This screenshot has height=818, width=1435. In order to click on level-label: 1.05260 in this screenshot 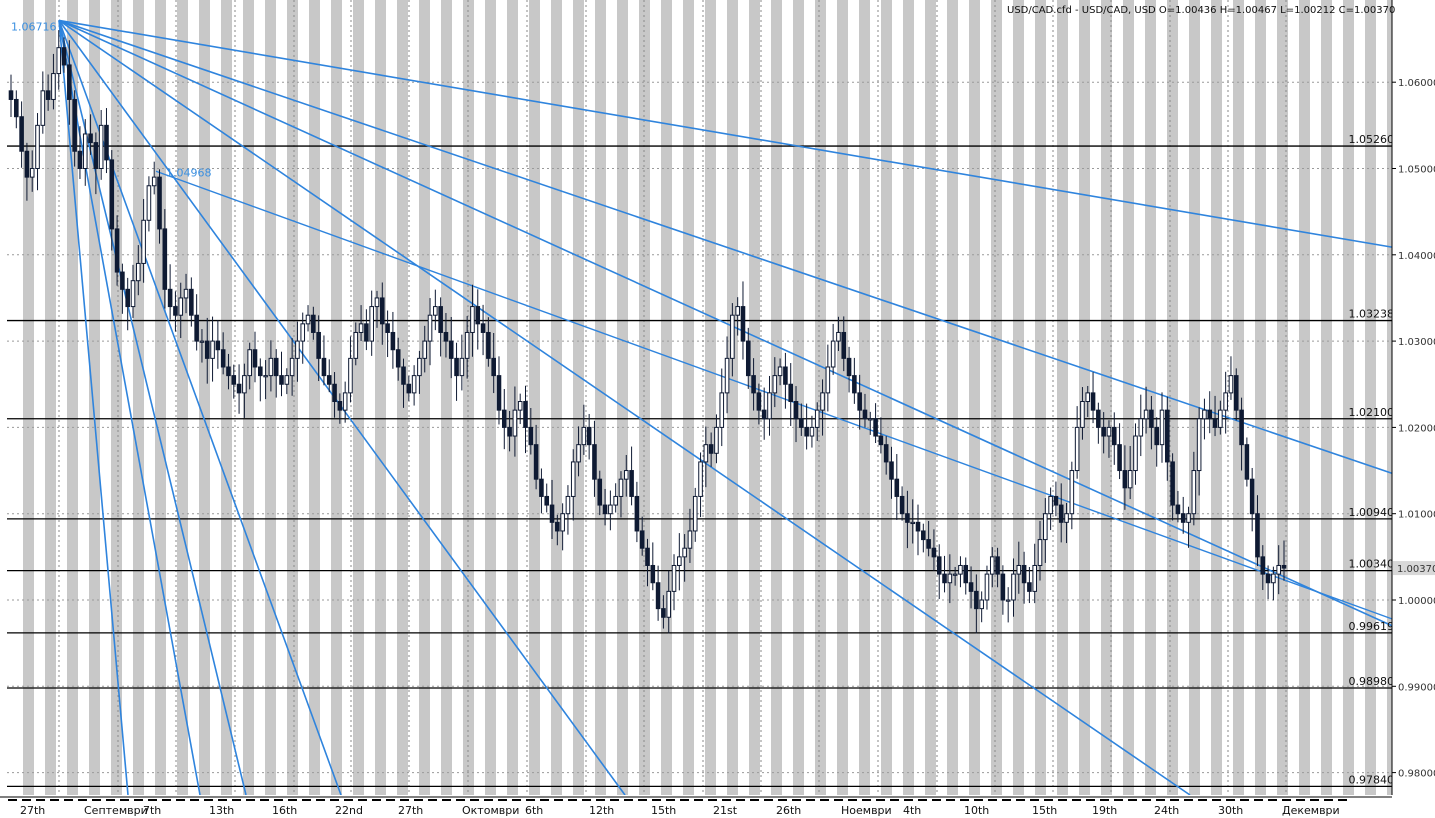, I will do `click(1372, 139)`.